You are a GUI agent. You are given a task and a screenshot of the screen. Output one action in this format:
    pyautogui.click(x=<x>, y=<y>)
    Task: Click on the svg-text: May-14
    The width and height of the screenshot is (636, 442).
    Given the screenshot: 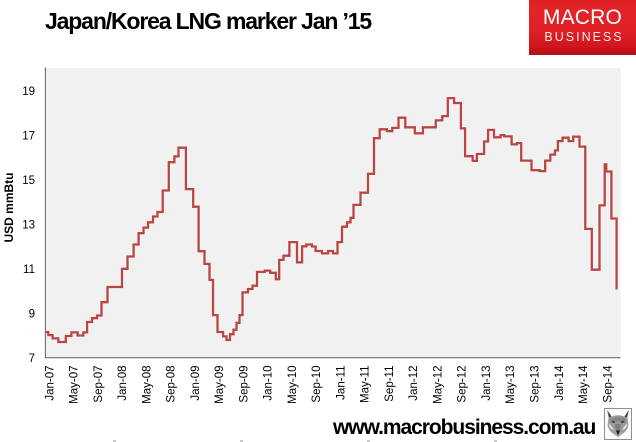 What is the action you would take?
    pyautogui.click(x=584, y=384)
    